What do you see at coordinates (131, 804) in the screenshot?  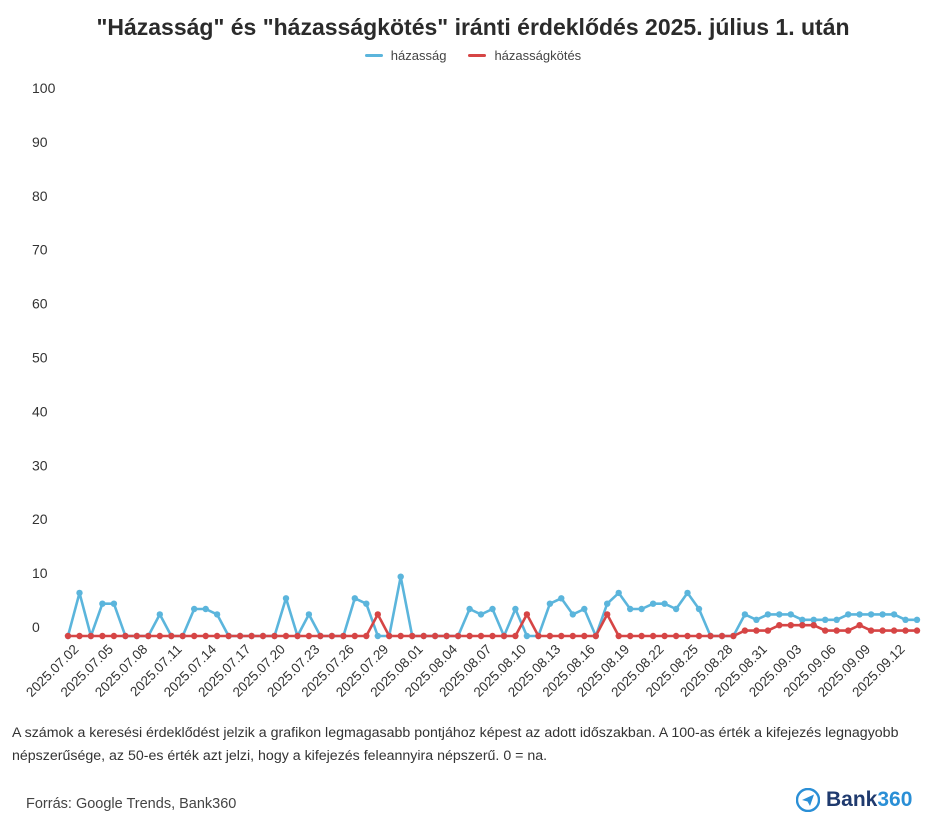 I see `source-text: Forrás: Google Trends, Bank360` at bounding box center [131, 804].